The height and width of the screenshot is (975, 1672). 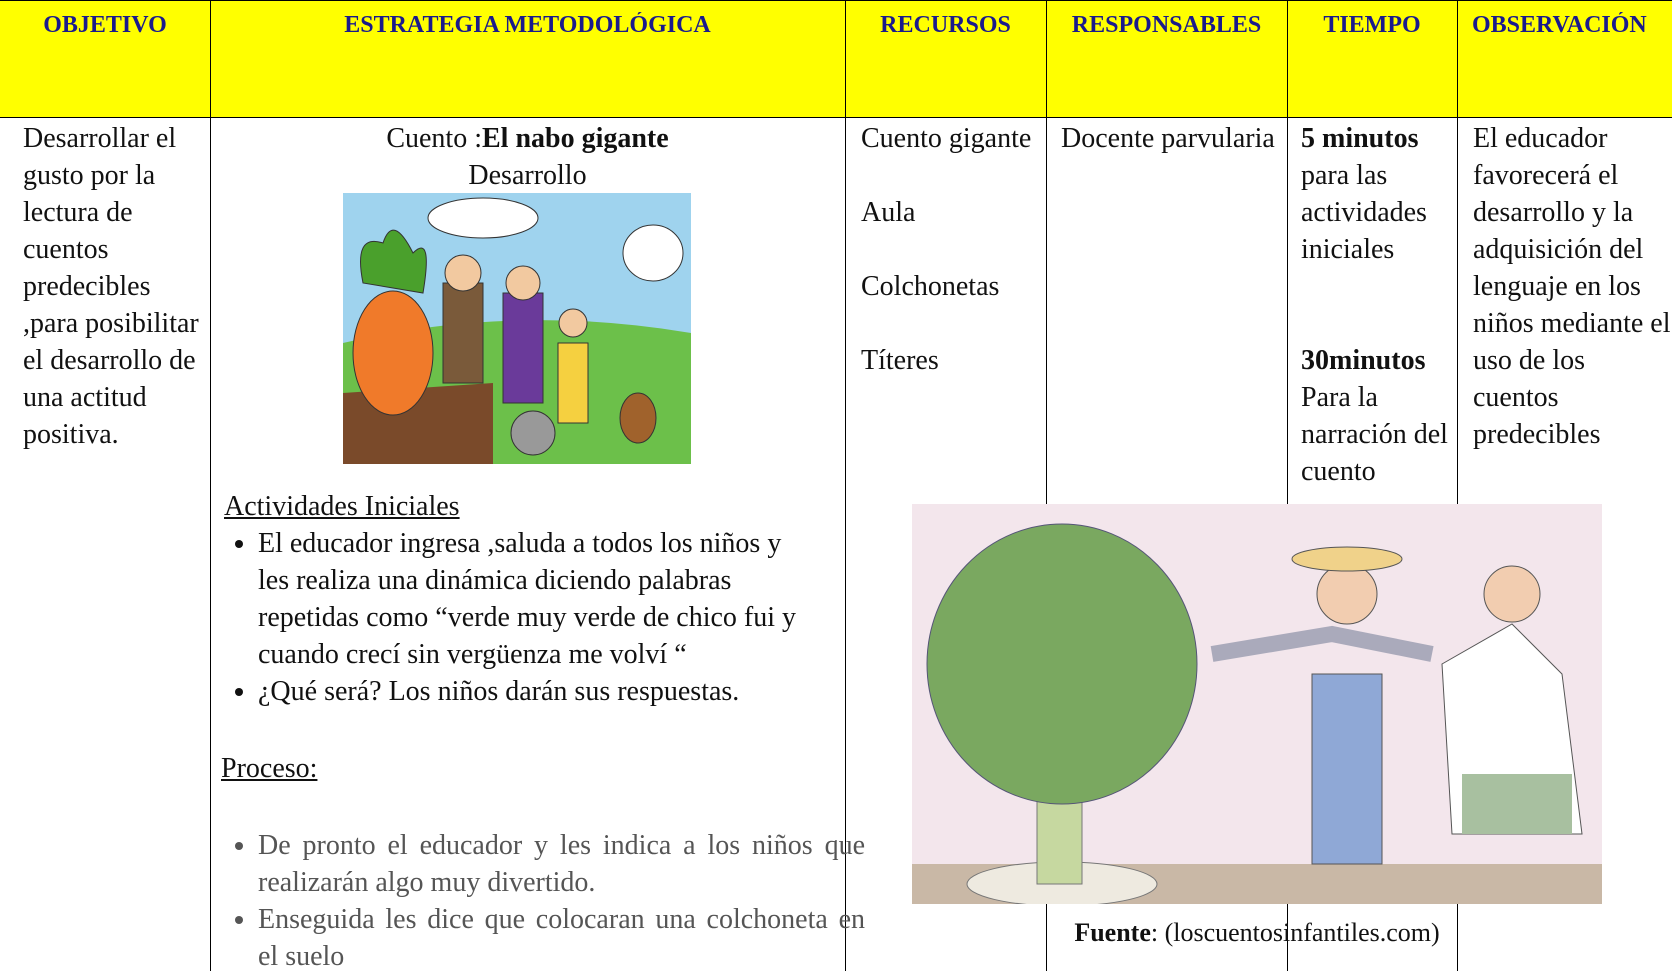 What do you see at coordinates (1374, 434) in the screenshot?
I see `time-description: Para la narración del cuento` at bounding box center [1374, 434].